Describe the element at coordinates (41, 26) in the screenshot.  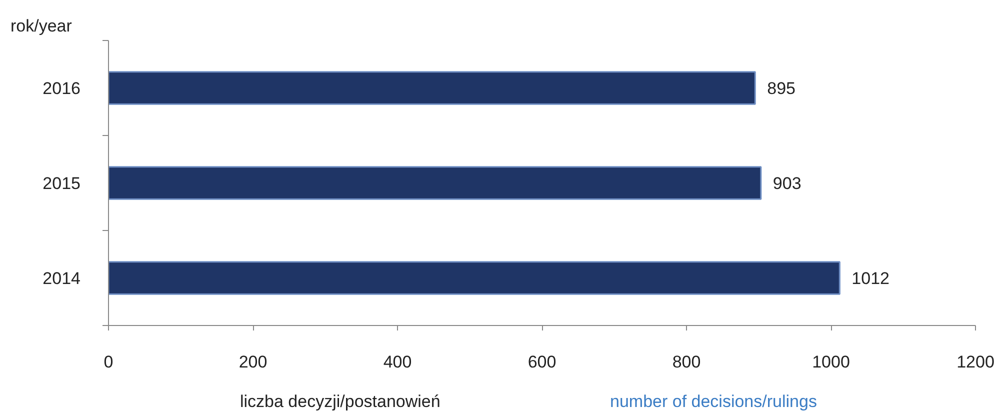
I see `y-axis-title: rok/year` at that location.